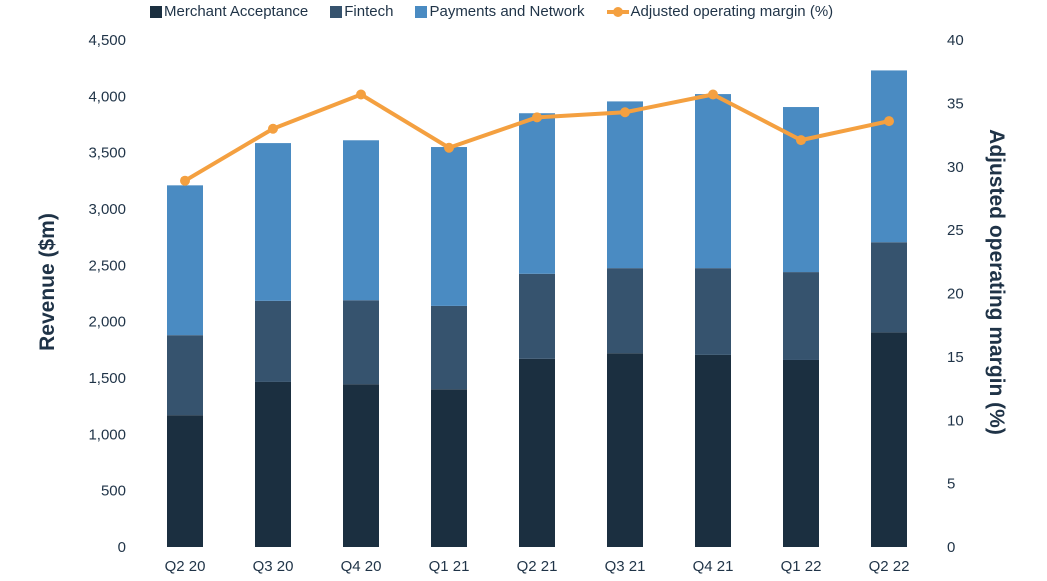 The width and height of the screenshot is (1047, 581). What do you see at coordinates (107, 40) in the screenshot?
I see `y-tick-label: 4,500` at bounding box center [107, 40].